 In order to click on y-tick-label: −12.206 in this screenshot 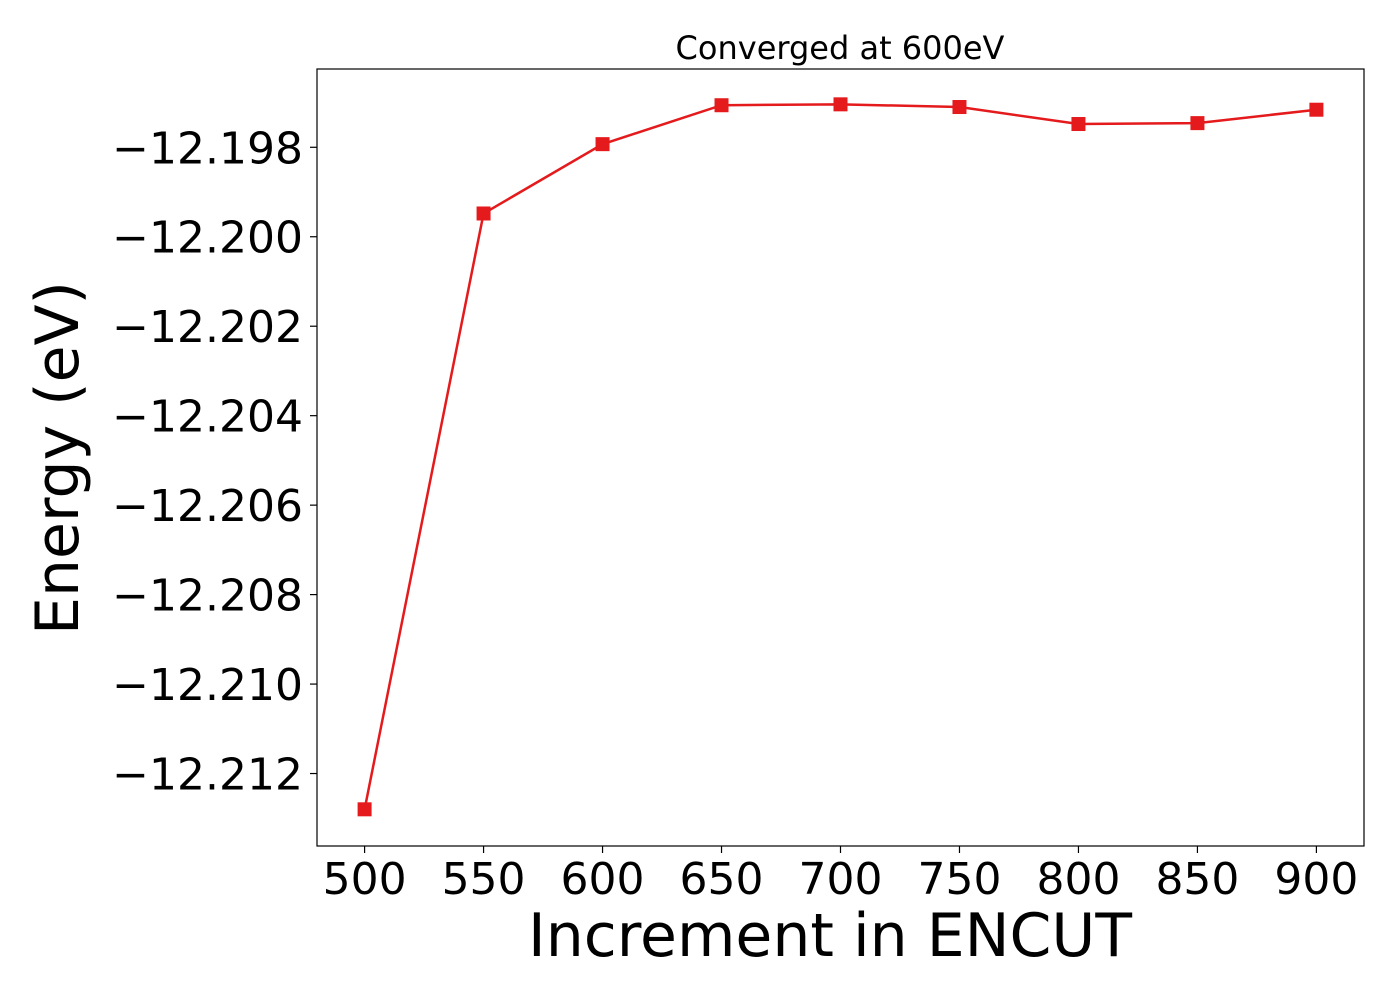, I will do `click(207, 506)`.